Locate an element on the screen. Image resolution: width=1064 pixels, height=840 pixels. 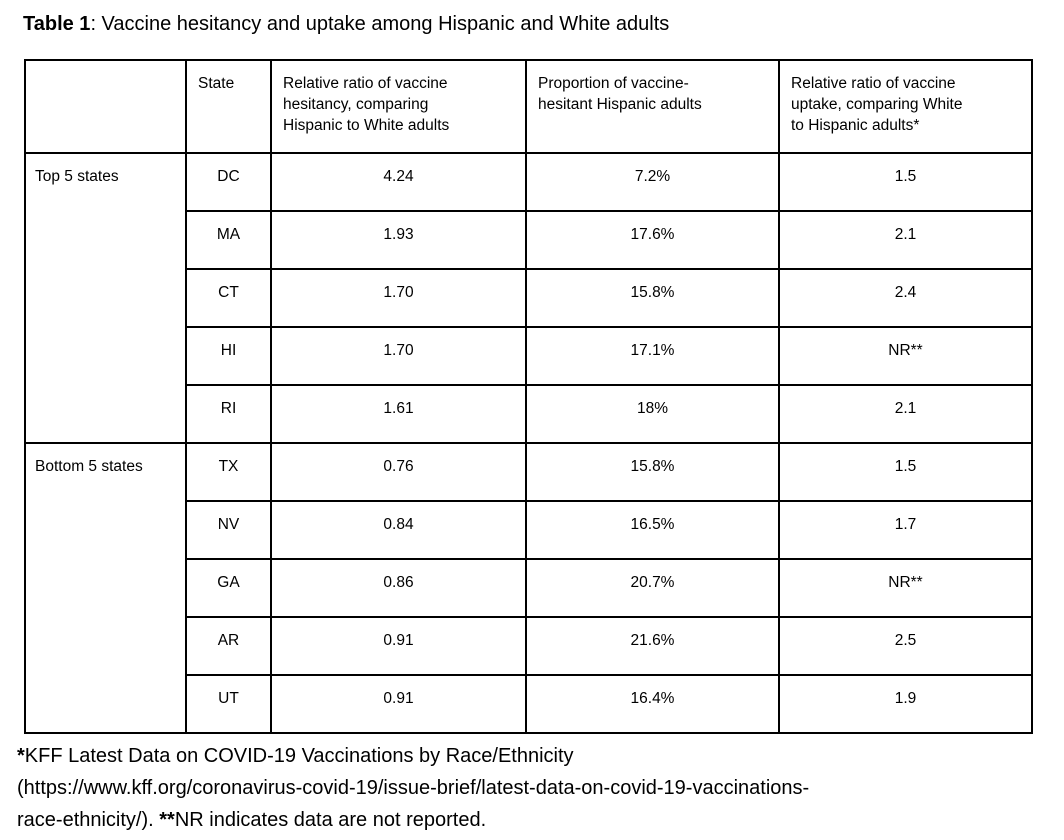
hesitancy-ratio-cell: 0.84 is located at coordinates (398, 530).